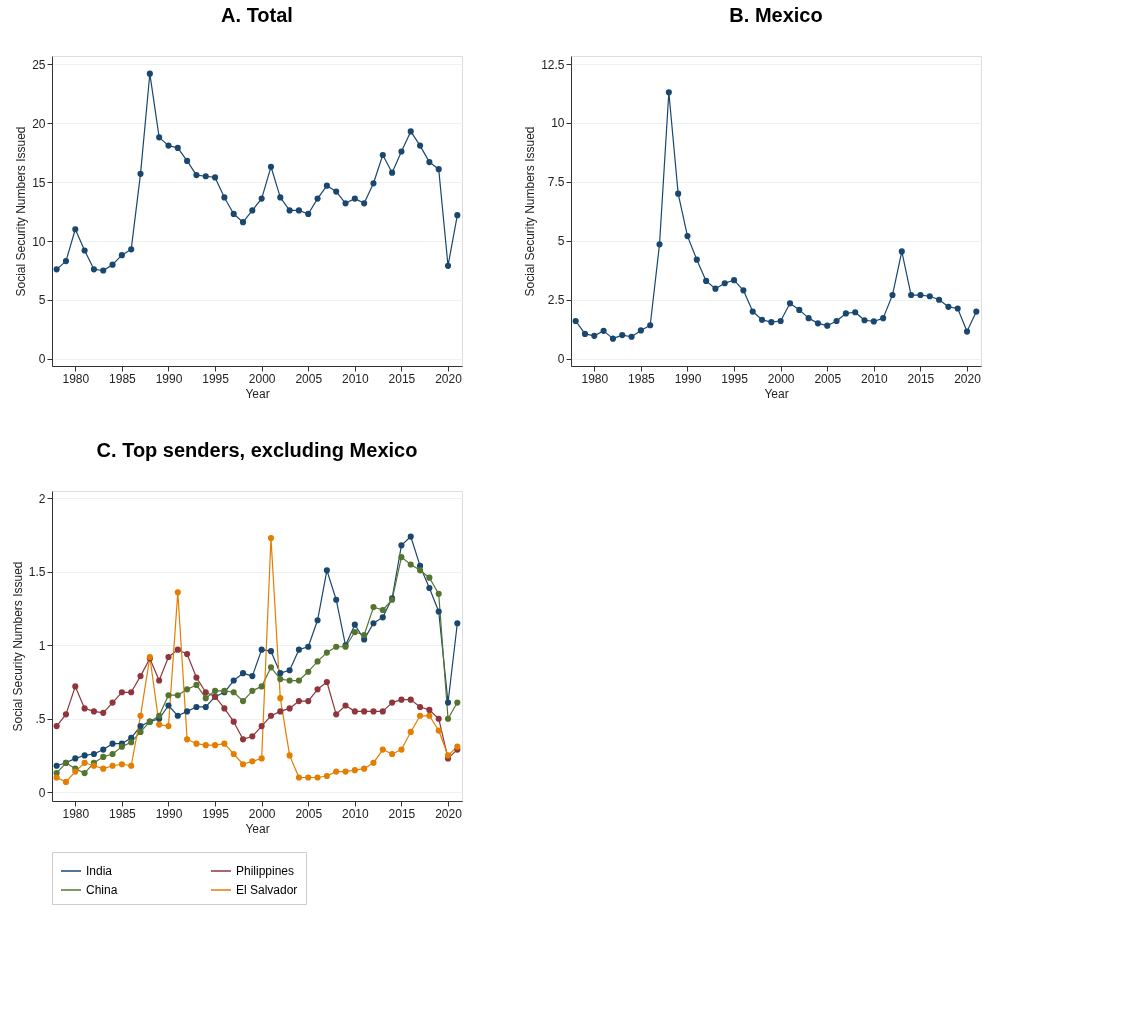 The width and height of the screenshot is (1148, 1032). What do you see at coordinates (42, 498) in the screenshot?
I see `y-tick-label: 2` at bounding box center [42, 498].